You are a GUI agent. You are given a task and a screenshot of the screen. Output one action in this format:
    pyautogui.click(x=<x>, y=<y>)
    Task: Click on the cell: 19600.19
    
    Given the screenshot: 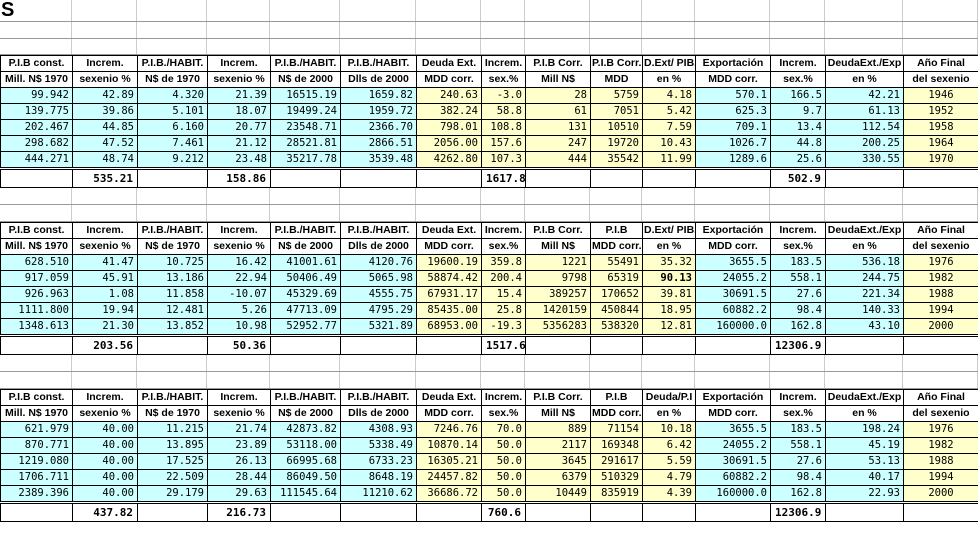 What is the action you would take?
    pyautogui.click(x=449, y=262)
    